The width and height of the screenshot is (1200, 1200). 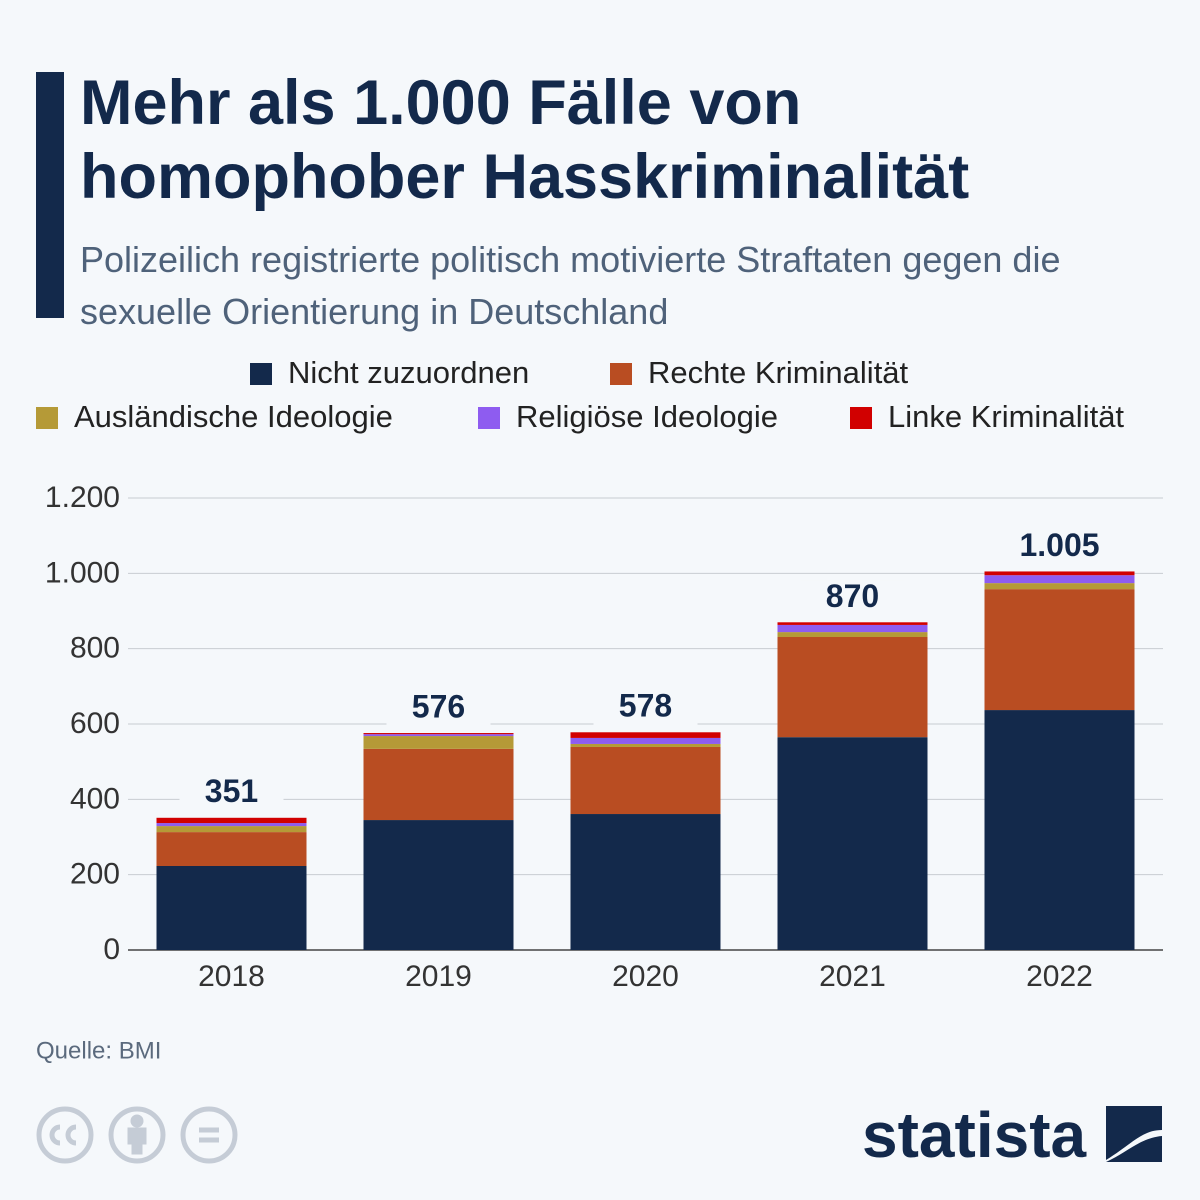 What do you see at coordinates (95, 723) in the screenshot?
I see `y-tick-label: 600` at bounding box center [95, 723].